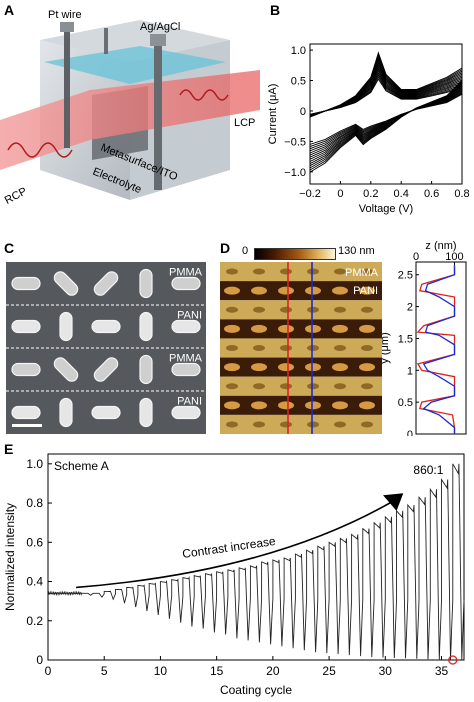  I want to click on minimum-marker, so click(453, 660).